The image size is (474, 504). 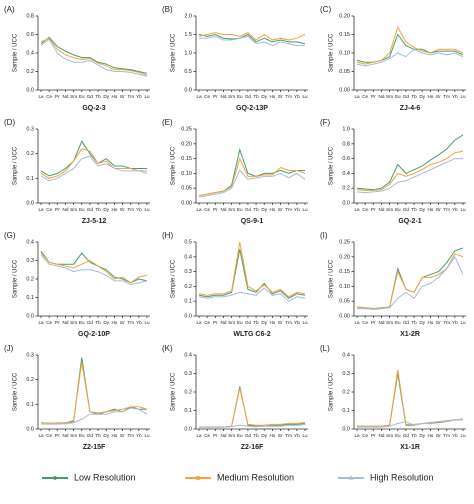 I want to click on y-tick-label: 0.15, so click(x=344, y=272).